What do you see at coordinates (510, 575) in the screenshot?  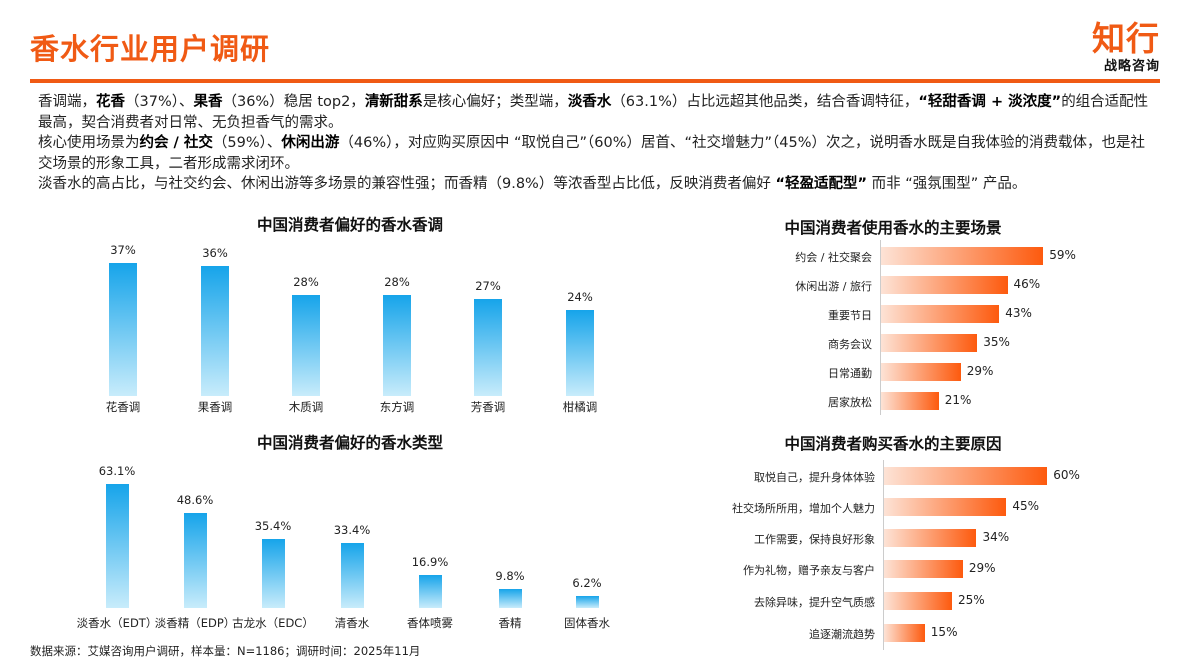 I see `data-label: 9.8%` at bounding box center [510, 575].